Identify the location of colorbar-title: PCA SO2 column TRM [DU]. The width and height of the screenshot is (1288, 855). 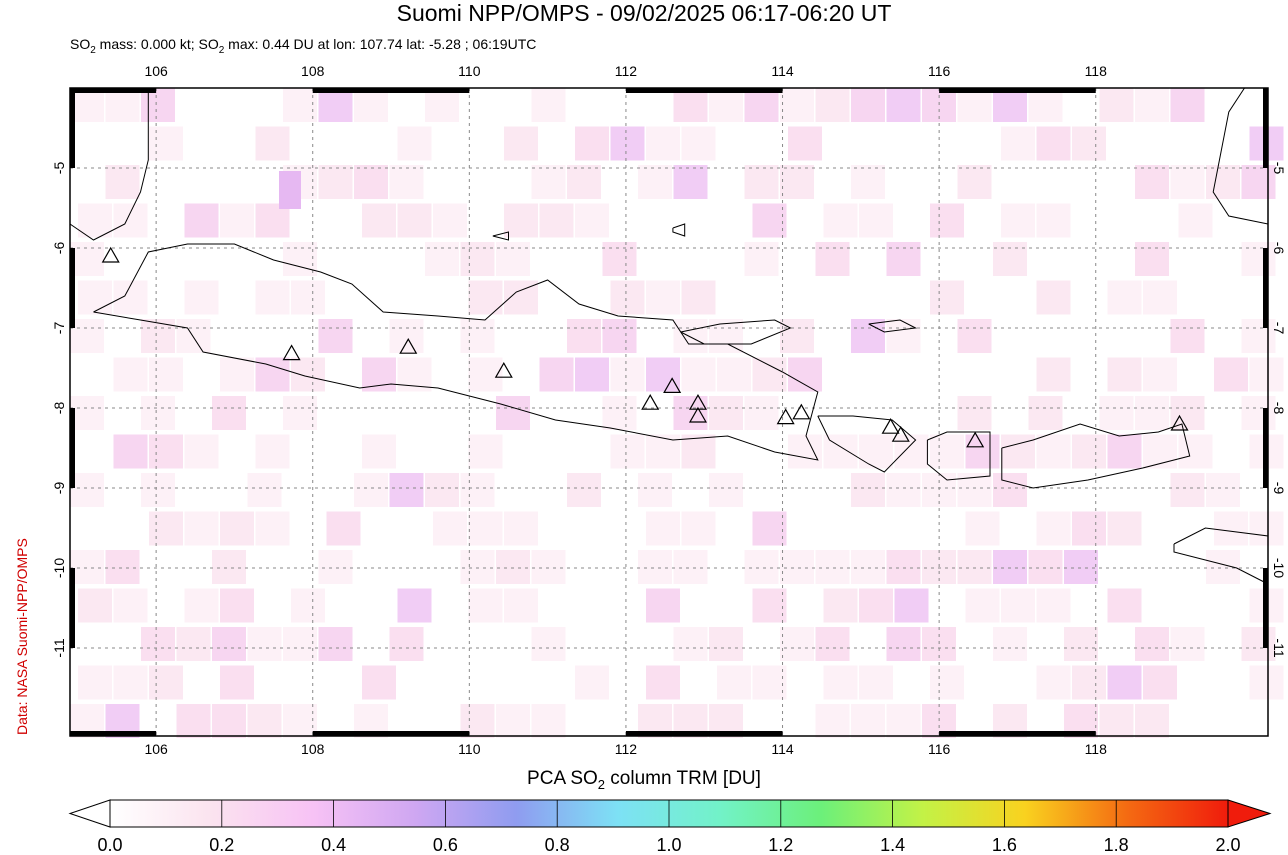
(644, 780).